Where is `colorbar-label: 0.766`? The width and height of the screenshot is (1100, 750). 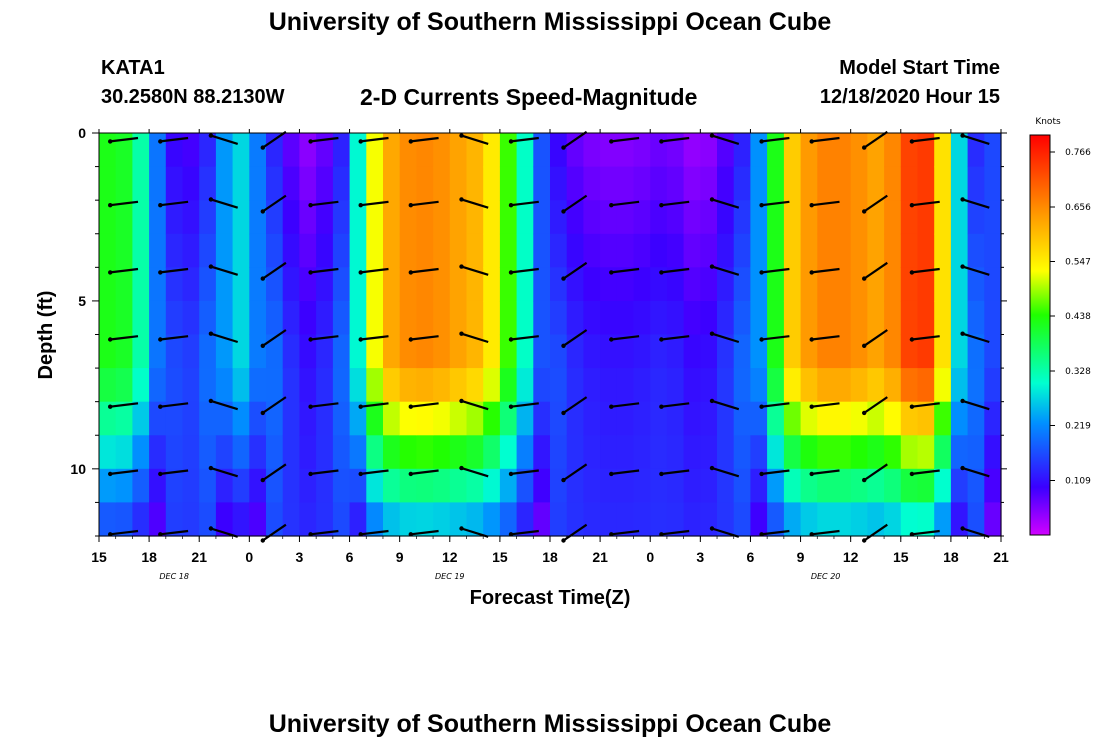 colorbar-label: 0.766 is located at coordinates (1078, 153).